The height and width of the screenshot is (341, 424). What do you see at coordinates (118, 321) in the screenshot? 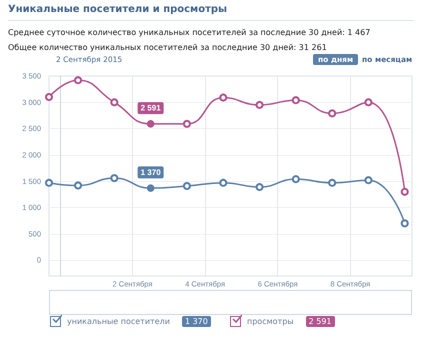
I see `legend-label: уникальные посетители` at bounding box center [118, 321].